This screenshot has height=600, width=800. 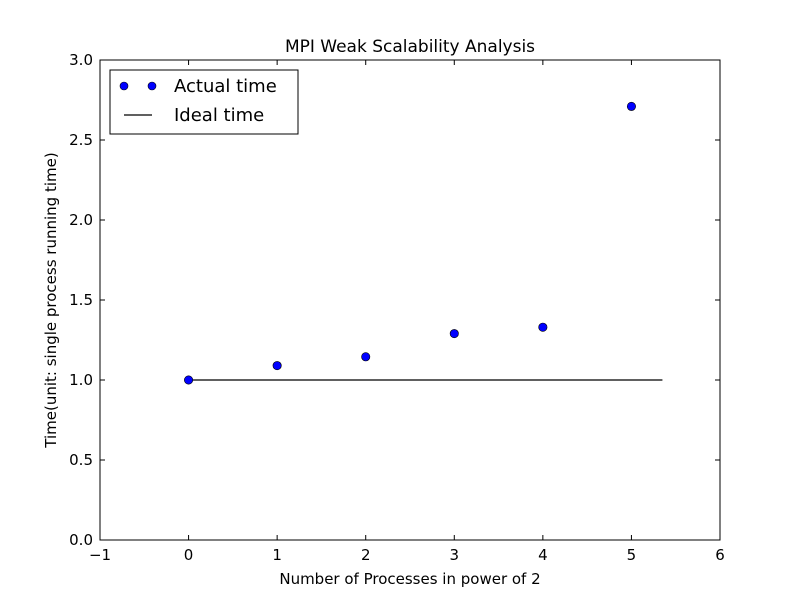 I want to click on y-tick-label: 1.5, so click(x=81, y=300).